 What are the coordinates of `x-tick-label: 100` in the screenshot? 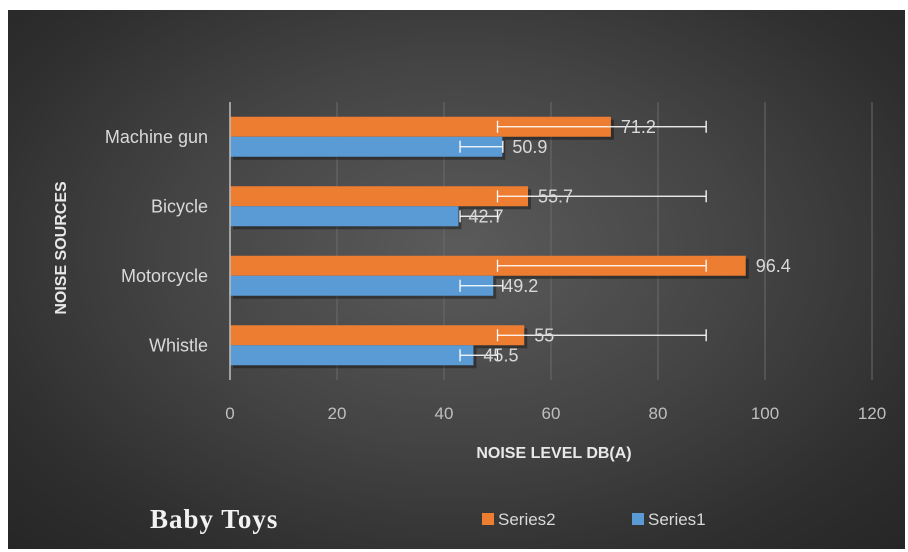 It's located at (765, 413).